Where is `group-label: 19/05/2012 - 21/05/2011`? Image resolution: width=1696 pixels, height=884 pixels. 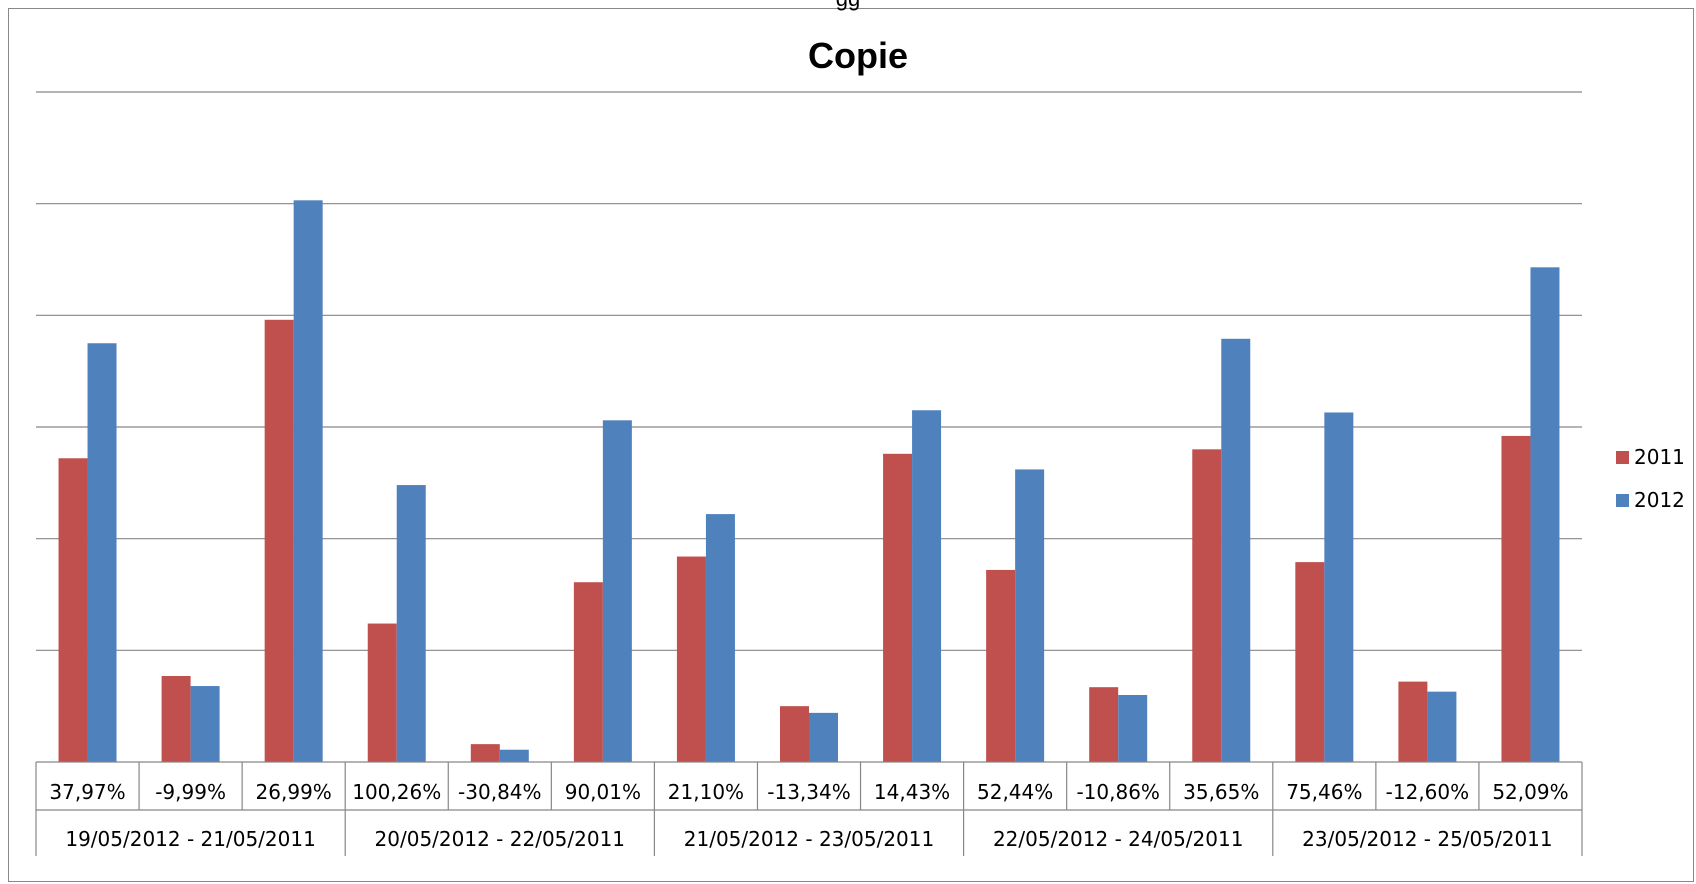 group-label: 19/05/2012 - 21/05/2011 is located at coordinates (190, 839).